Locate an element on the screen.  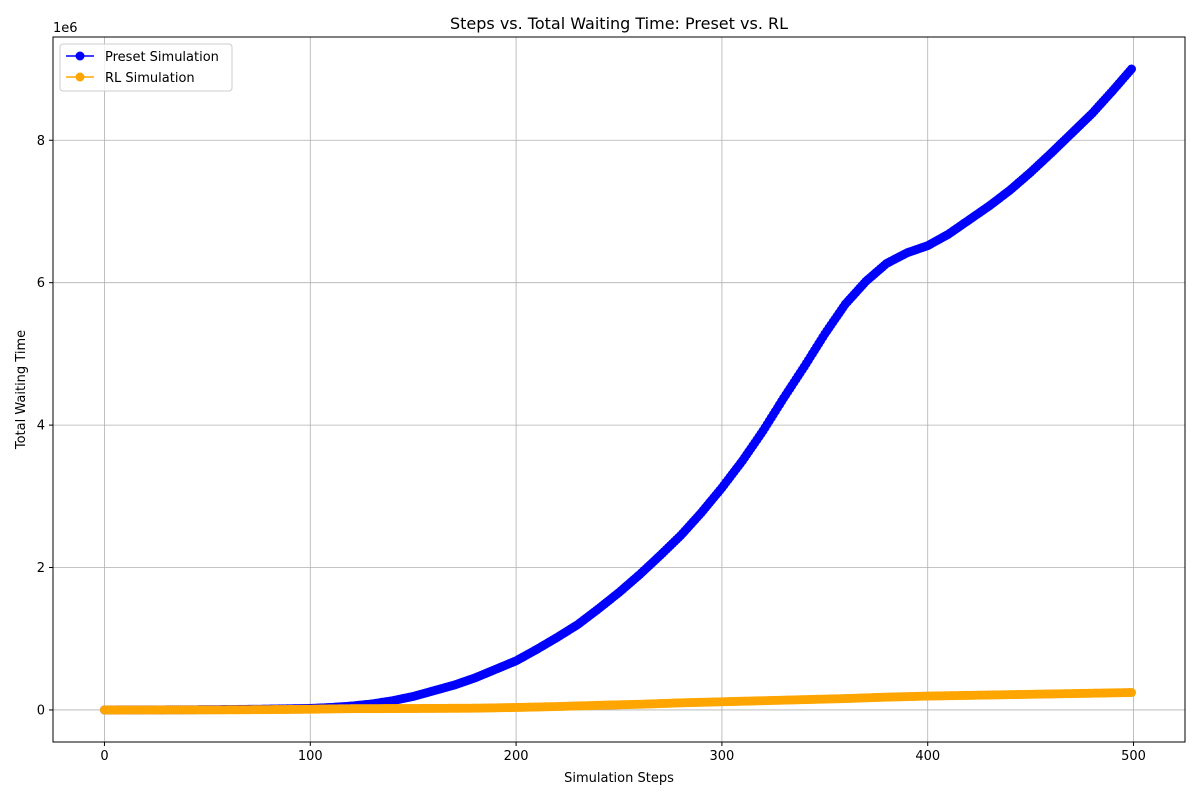
y-axis-label: Total Waiting Time is located at coordinates (21, 390).